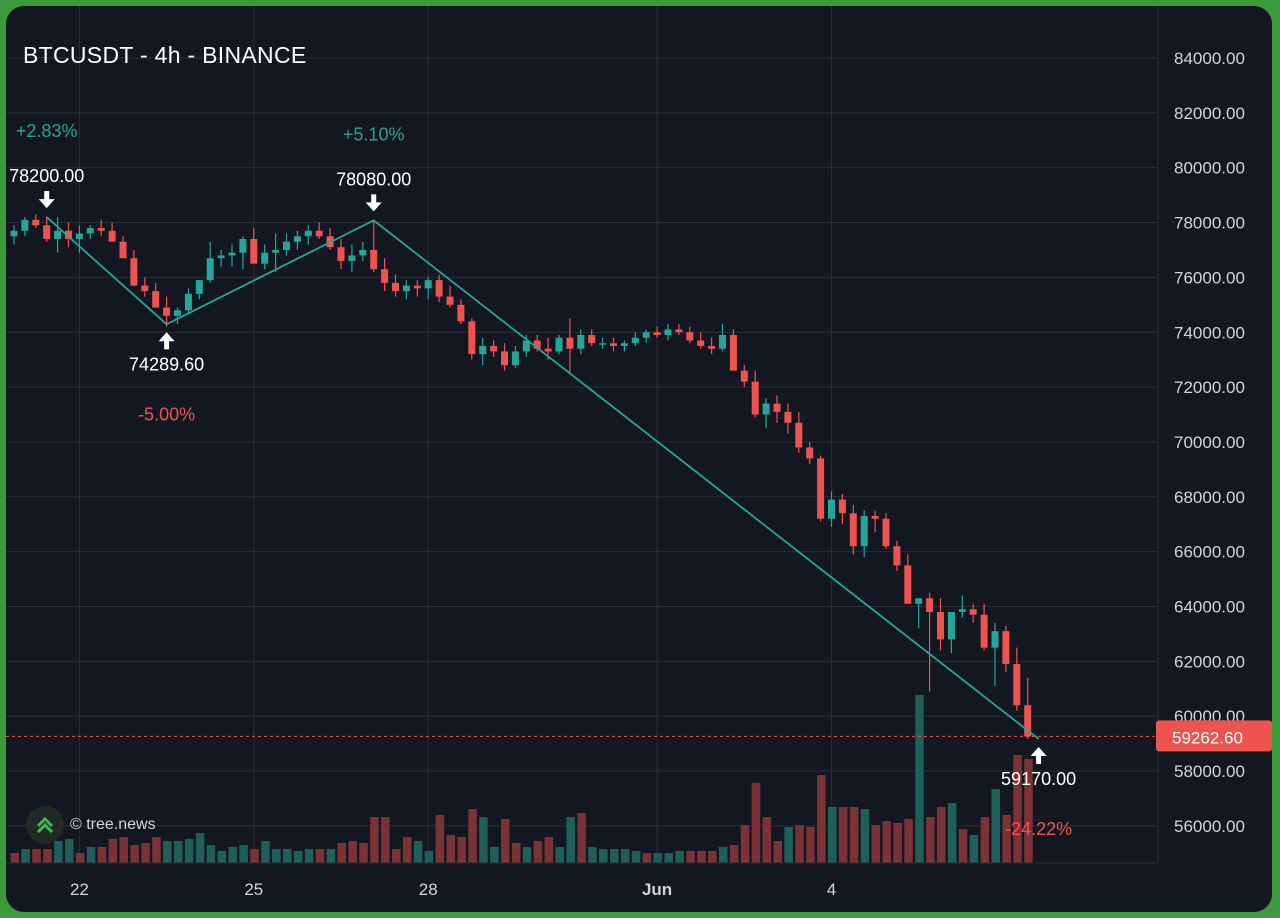 The image size is (1280, 918). I want to click on volume-series, so click(521, 779).